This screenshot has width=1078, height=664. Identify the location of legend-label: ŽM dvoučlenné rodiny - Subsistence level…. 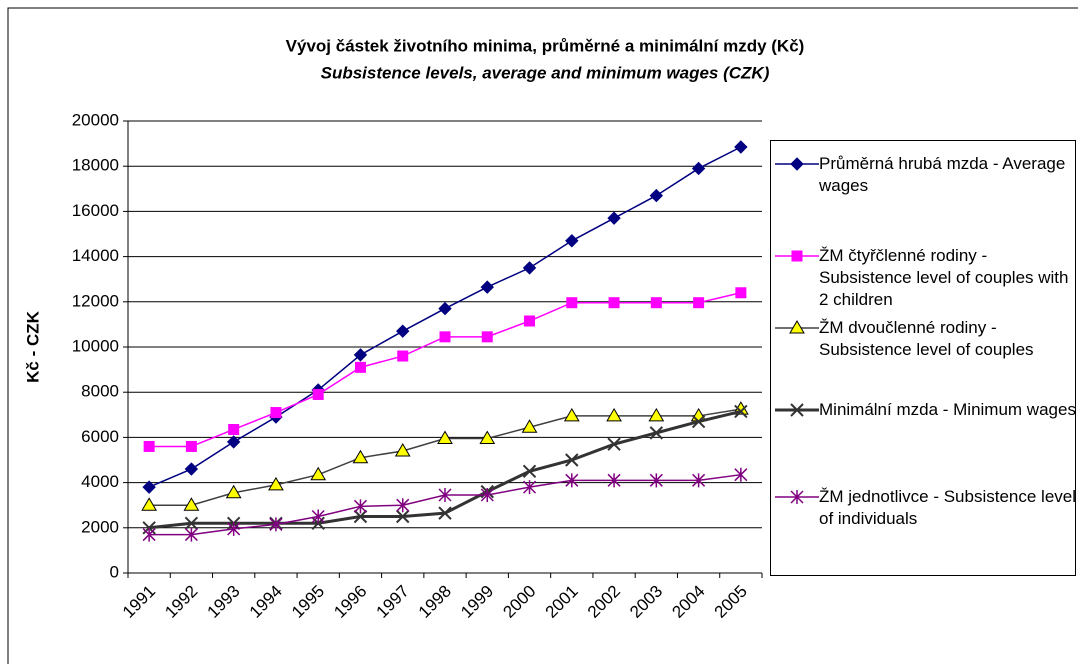
(926, 338).